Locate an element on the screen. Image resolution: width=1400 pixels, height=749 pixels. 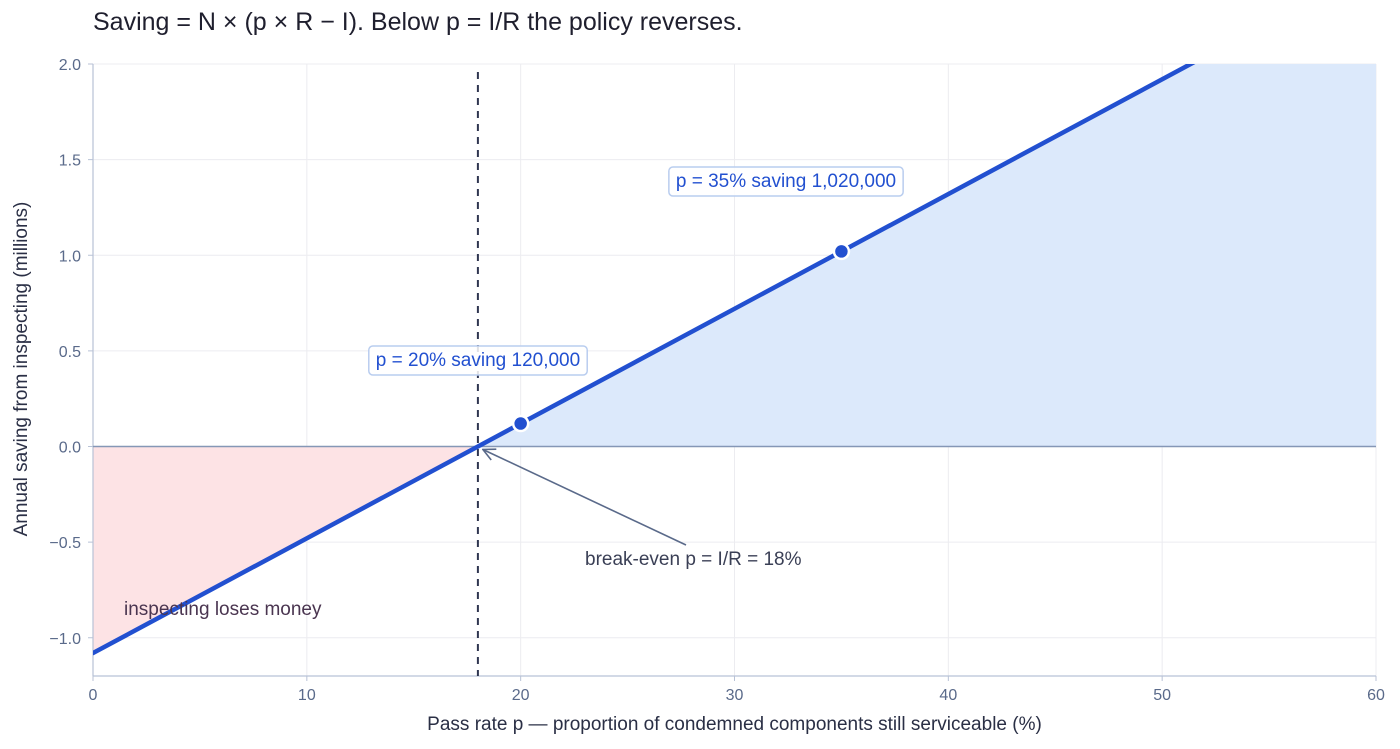
break-even-arrow is located at coordinates (585, 498).